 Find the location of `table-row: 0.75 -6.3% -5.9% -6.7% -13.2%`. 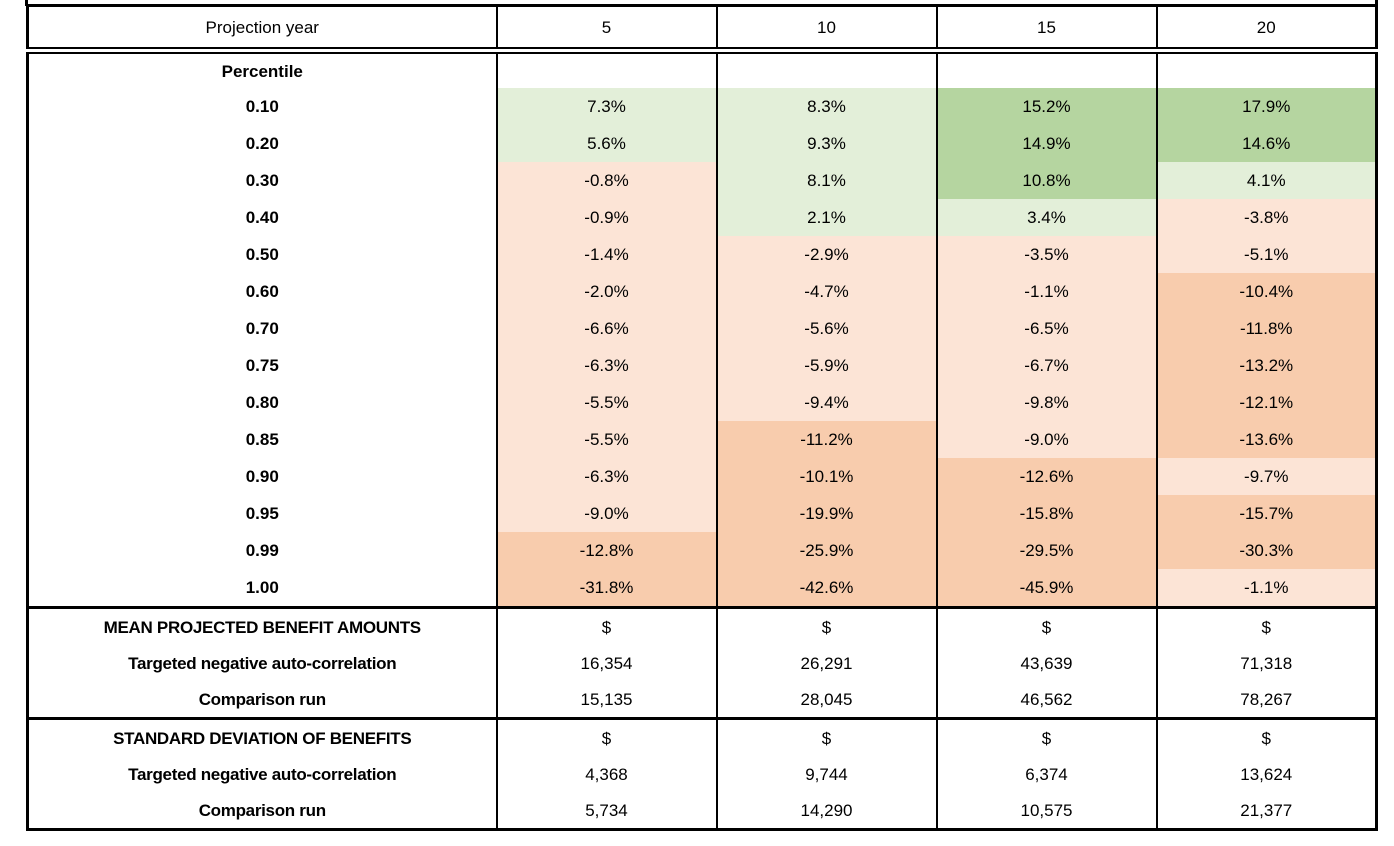

table-row: 0.75 -6.3% -5.9% -6.7% -13.2% is located at coordinates (702, 365).